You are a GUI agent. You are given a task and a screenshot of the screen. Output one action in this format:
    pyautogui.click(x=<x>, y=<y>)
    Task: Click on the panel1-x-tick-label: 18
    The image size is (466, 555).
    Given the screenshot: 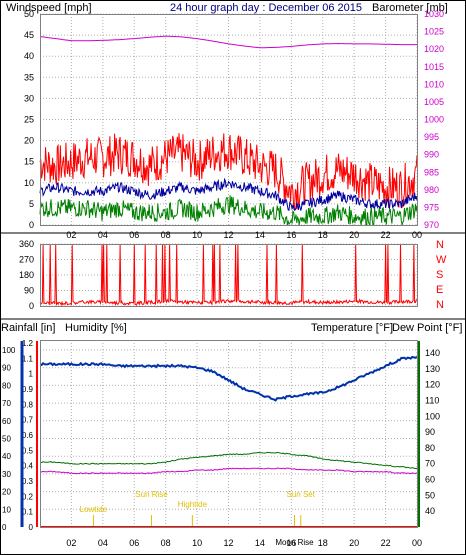 What is the action you would take?
    pyautogui.click(x=323, y=235)
    